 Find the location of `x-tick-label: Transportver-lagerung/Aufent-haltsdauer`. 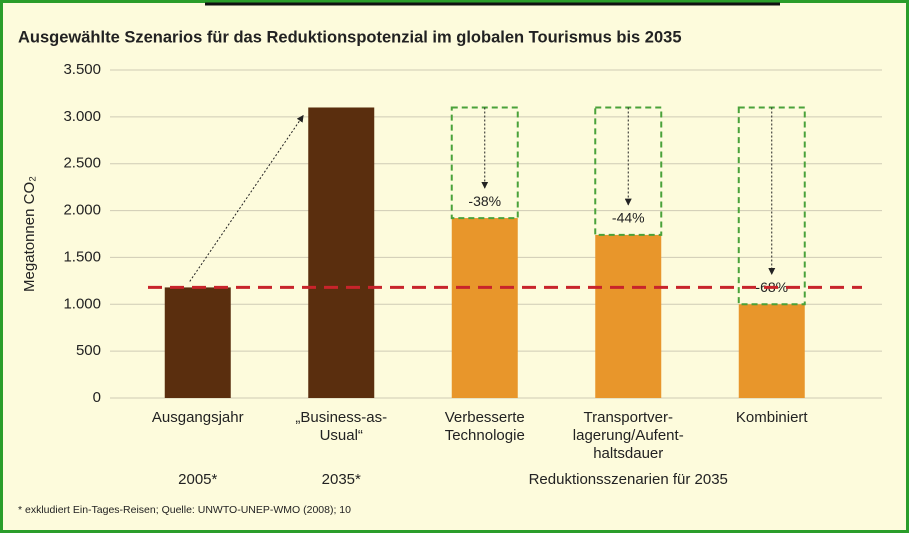

x-tick-label: Transportver-lagerung/Aufent-haltsdauer is located at coordinates (628, 435).